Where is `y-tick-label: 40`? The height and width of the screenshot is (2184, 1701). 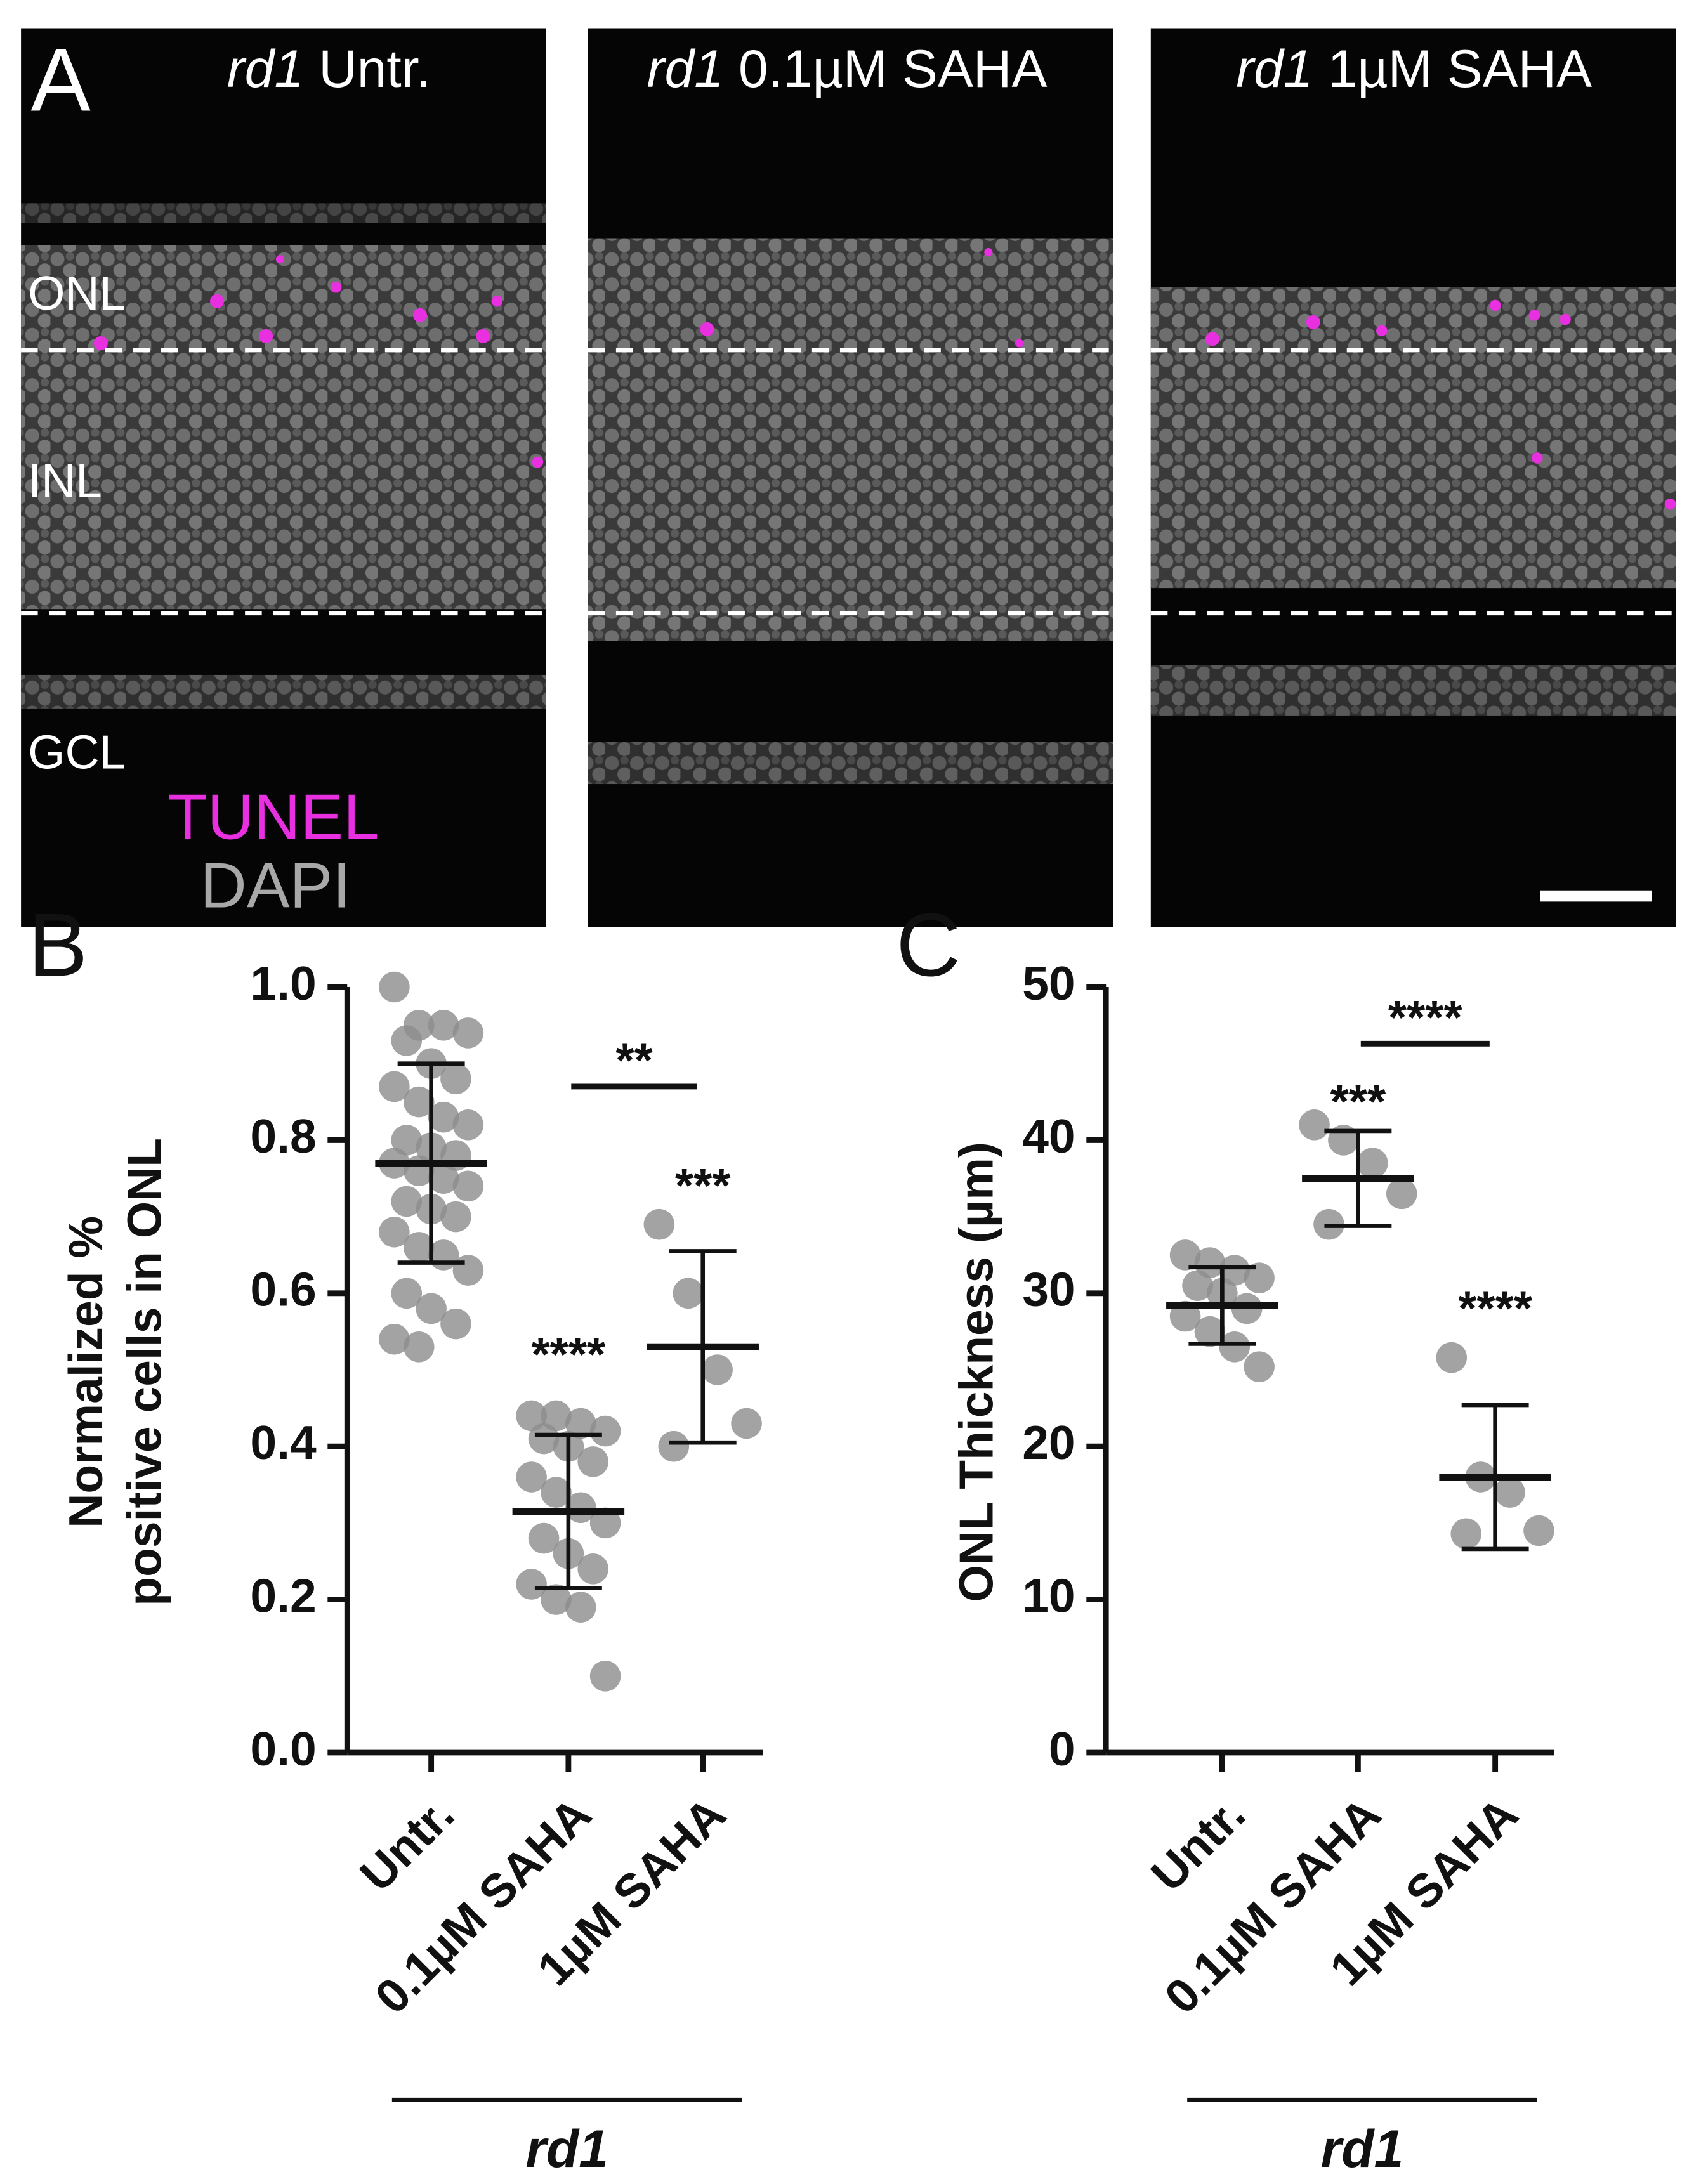
y-tick-label: 40 is located at coordinates (1048, 1136).